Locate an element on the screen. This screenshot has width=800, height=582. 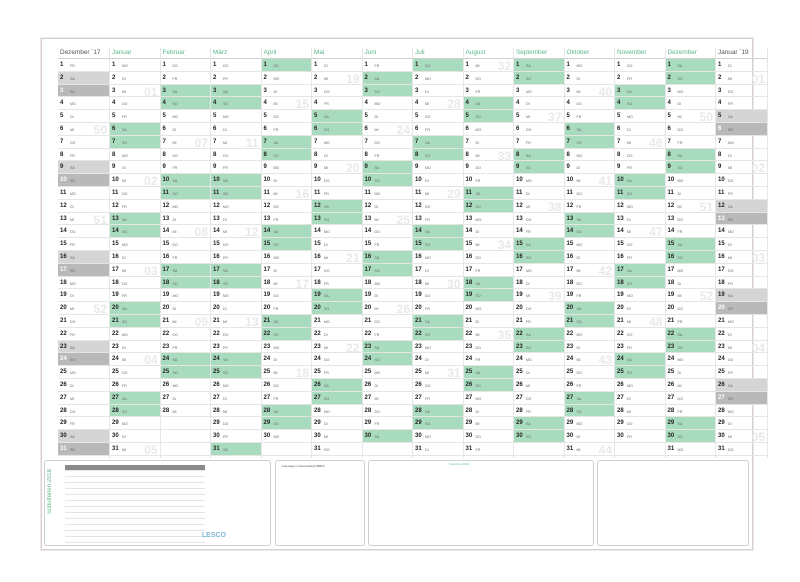
month-header: April is located at coordinates (286, 53).